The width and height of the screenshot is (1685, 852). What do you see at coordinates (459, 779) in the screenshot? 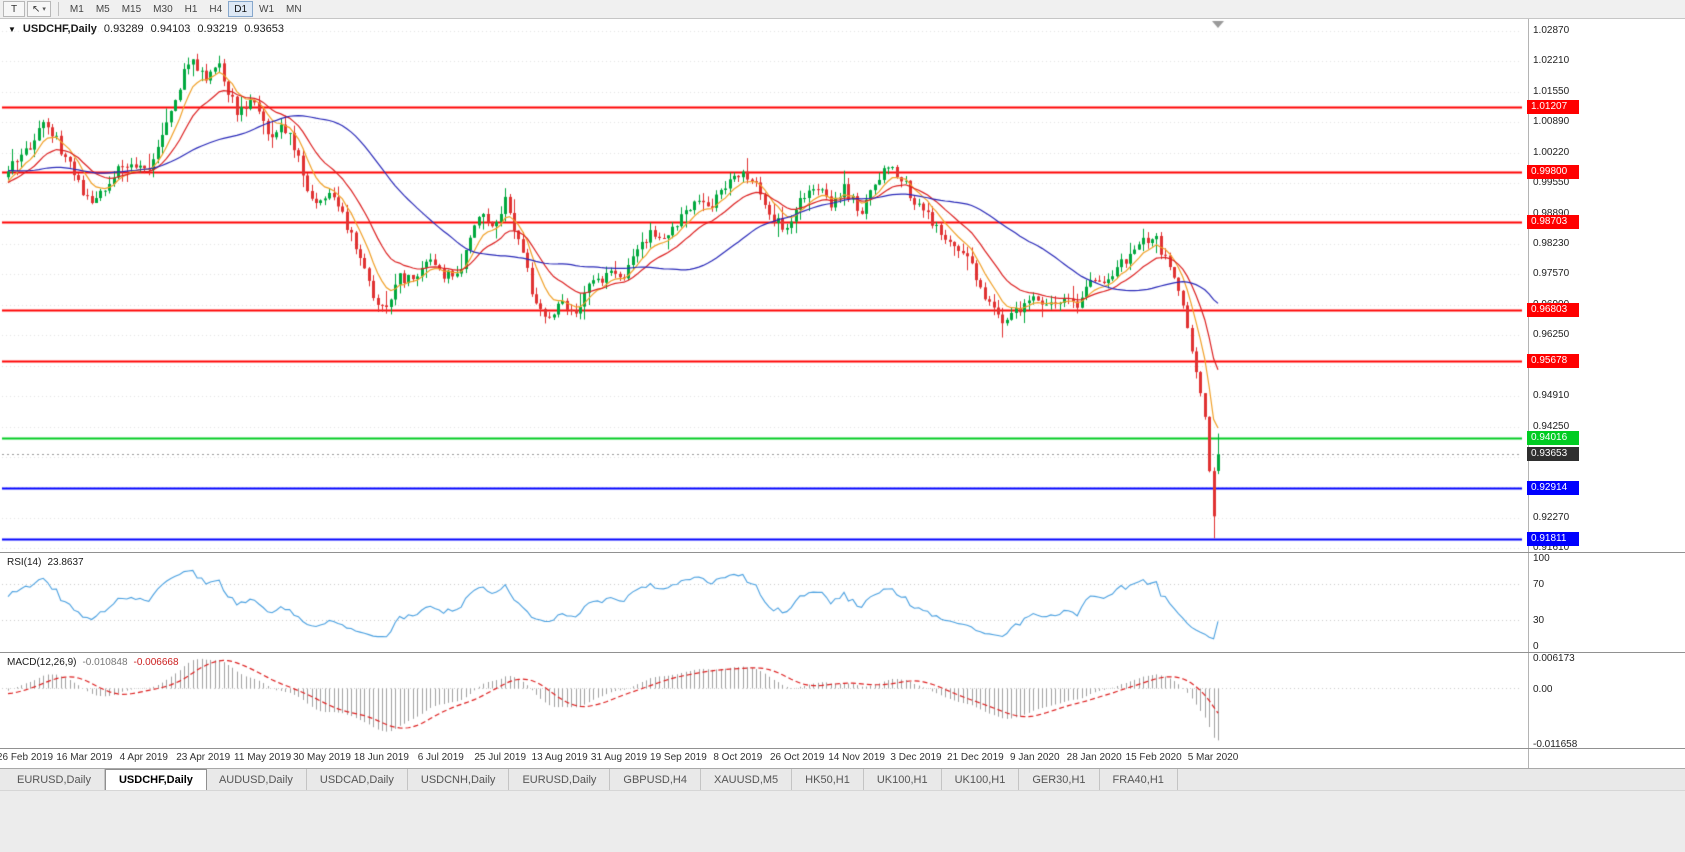
I see `chart-tab: USDCNH,Daily` at bounding box center [459, 779].